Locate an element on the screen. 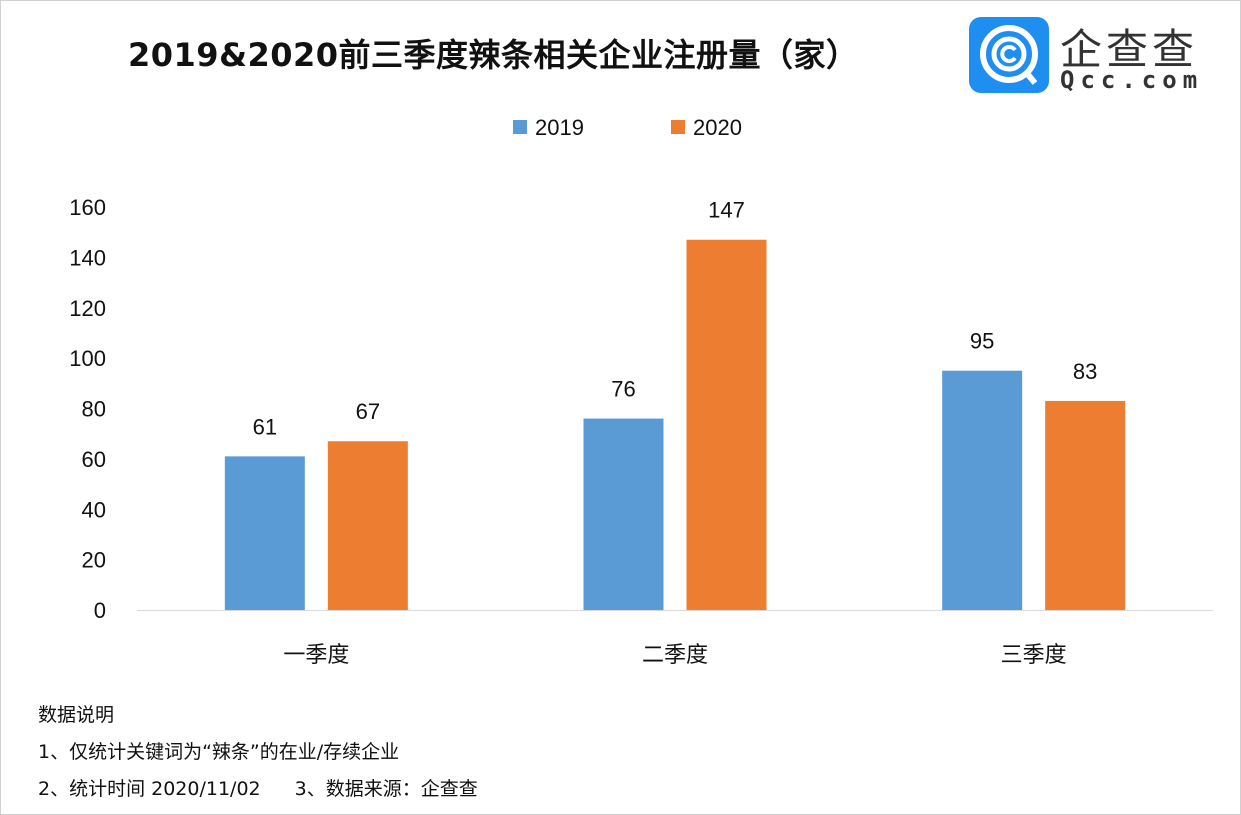 The width and height of the screenshot is (1241, 815). x-tick-label: 一季度 is located at coordinates (316, 655).